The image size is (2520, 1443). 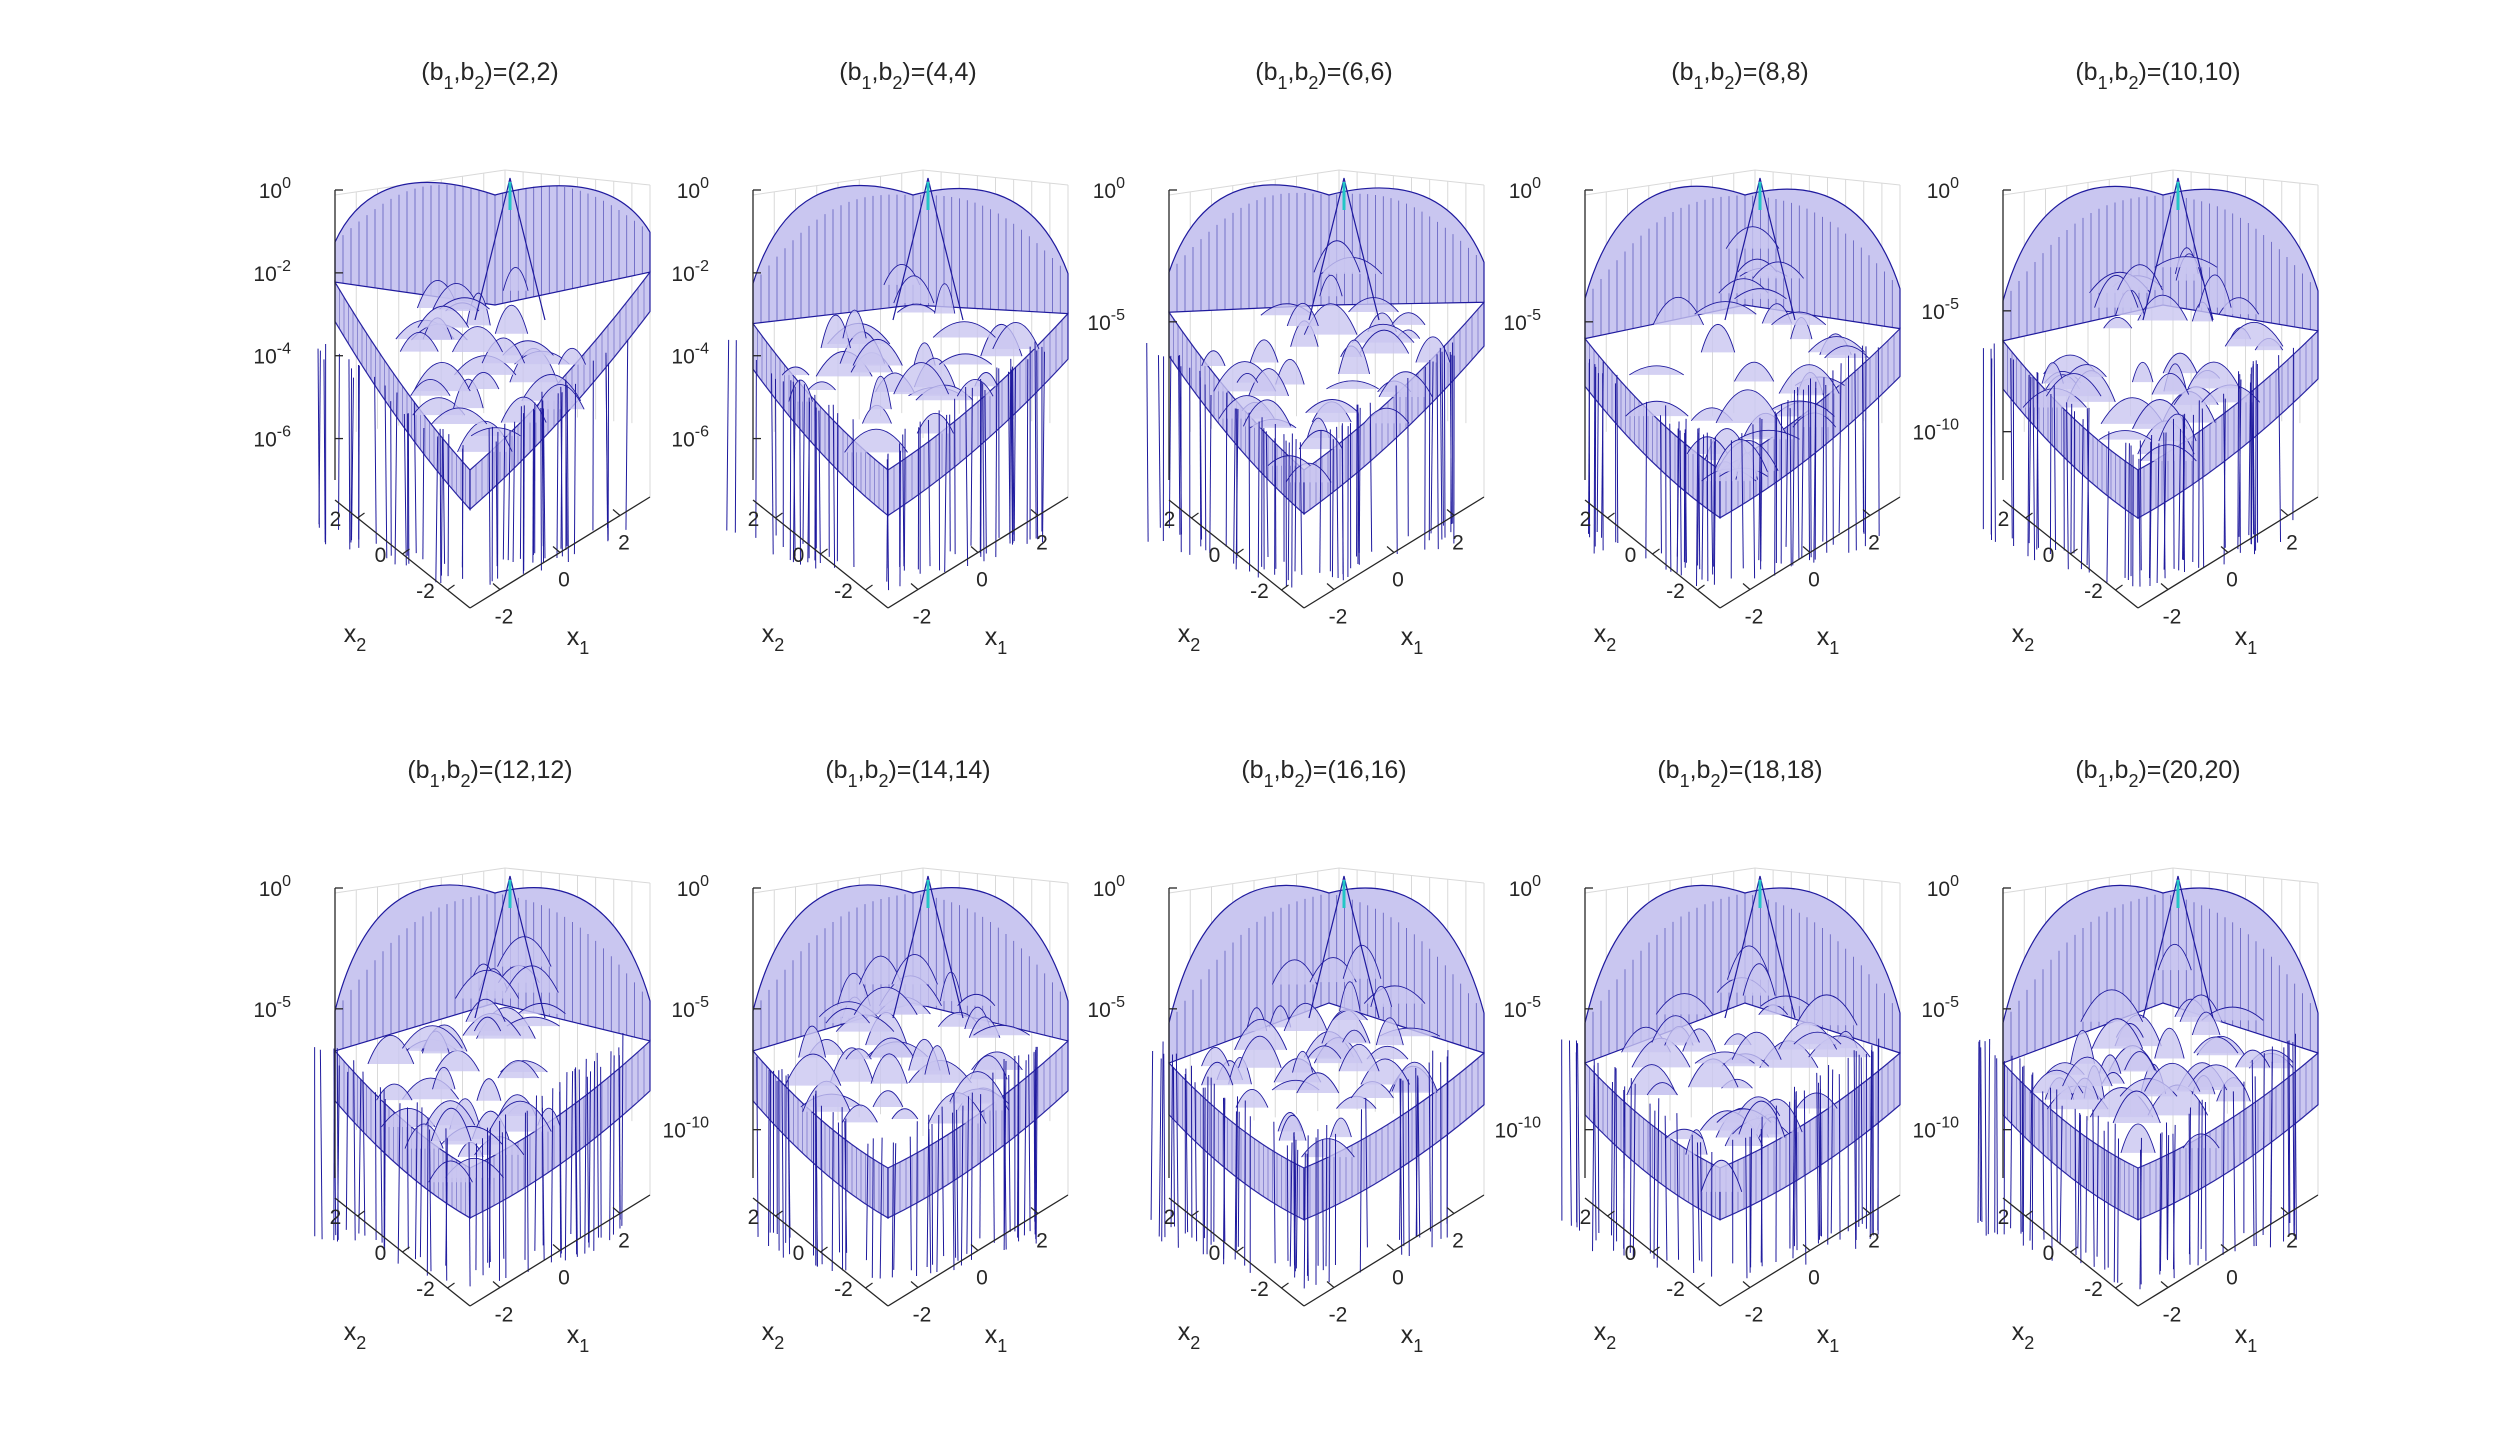 I want to click on surface-panel-7: 10⁰ 10⁻⁵ 10⁻¹⁰ 2 0 -2 -2 0 2 x2 x1 (b1,b2)=(14,14), so click(x=866, y=1056).